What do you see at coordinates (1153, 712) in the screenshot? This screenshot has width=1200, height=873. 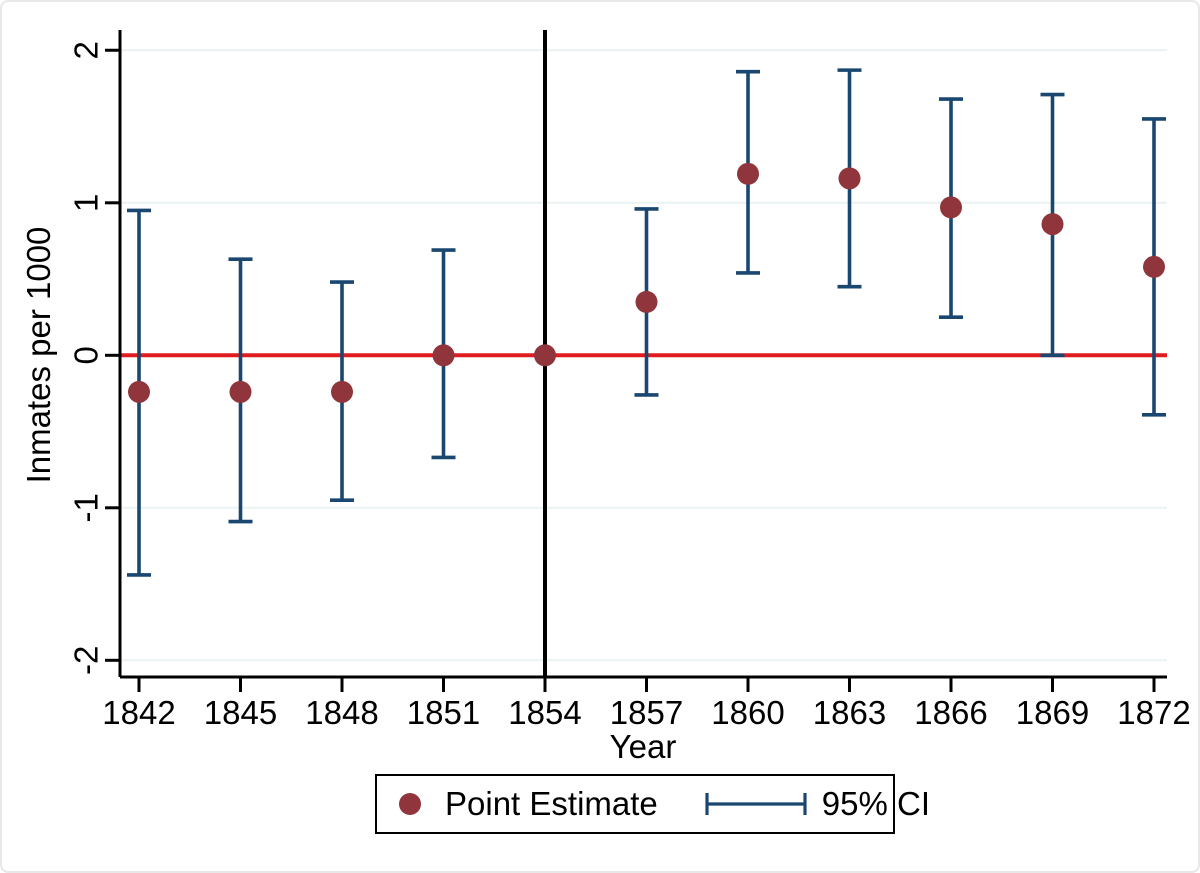 I see `x-tick-label: 1872` at bounding box center [1153, 712].